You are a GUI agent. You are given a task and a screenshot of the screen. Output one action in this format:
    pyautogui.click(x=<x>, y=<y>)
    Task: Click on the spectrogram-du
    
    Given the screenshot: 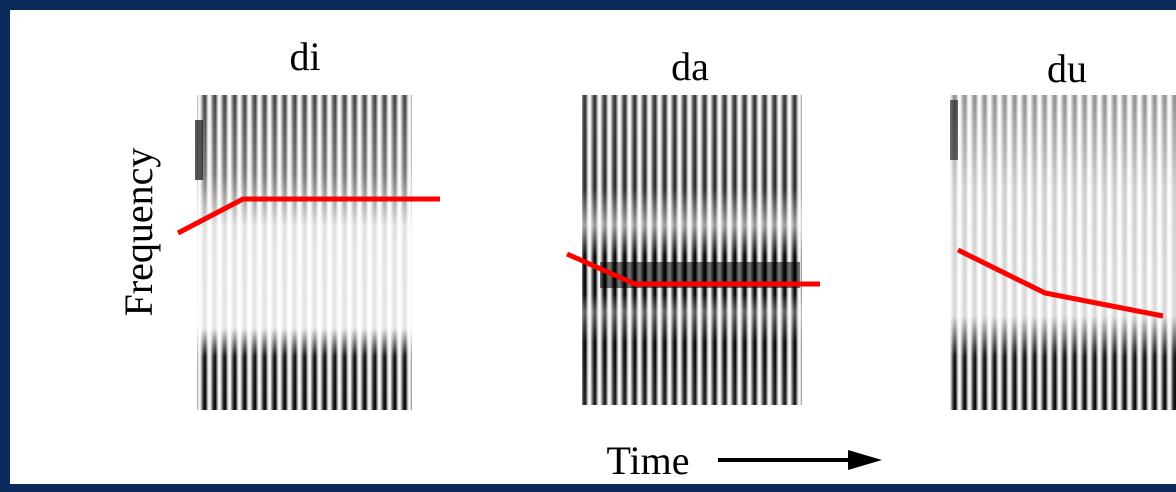 What is the action you would take?
    pyautogui.click(x=1063, y=252)
    